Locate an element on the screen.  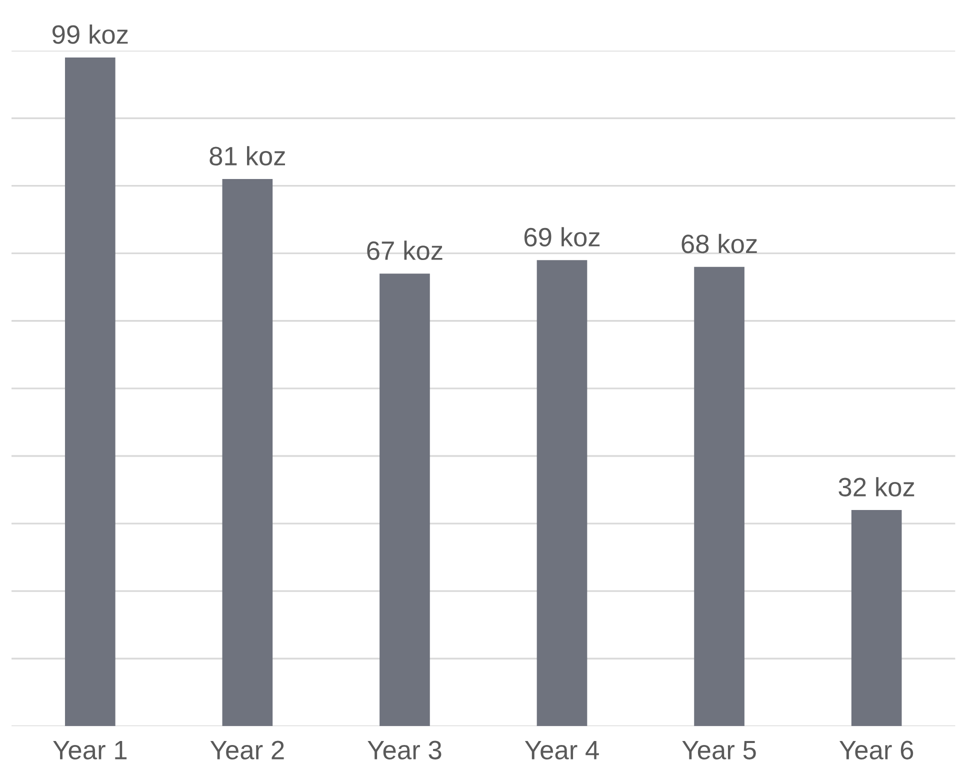
data-label: 99 koz is located at coordinates (90, 34).